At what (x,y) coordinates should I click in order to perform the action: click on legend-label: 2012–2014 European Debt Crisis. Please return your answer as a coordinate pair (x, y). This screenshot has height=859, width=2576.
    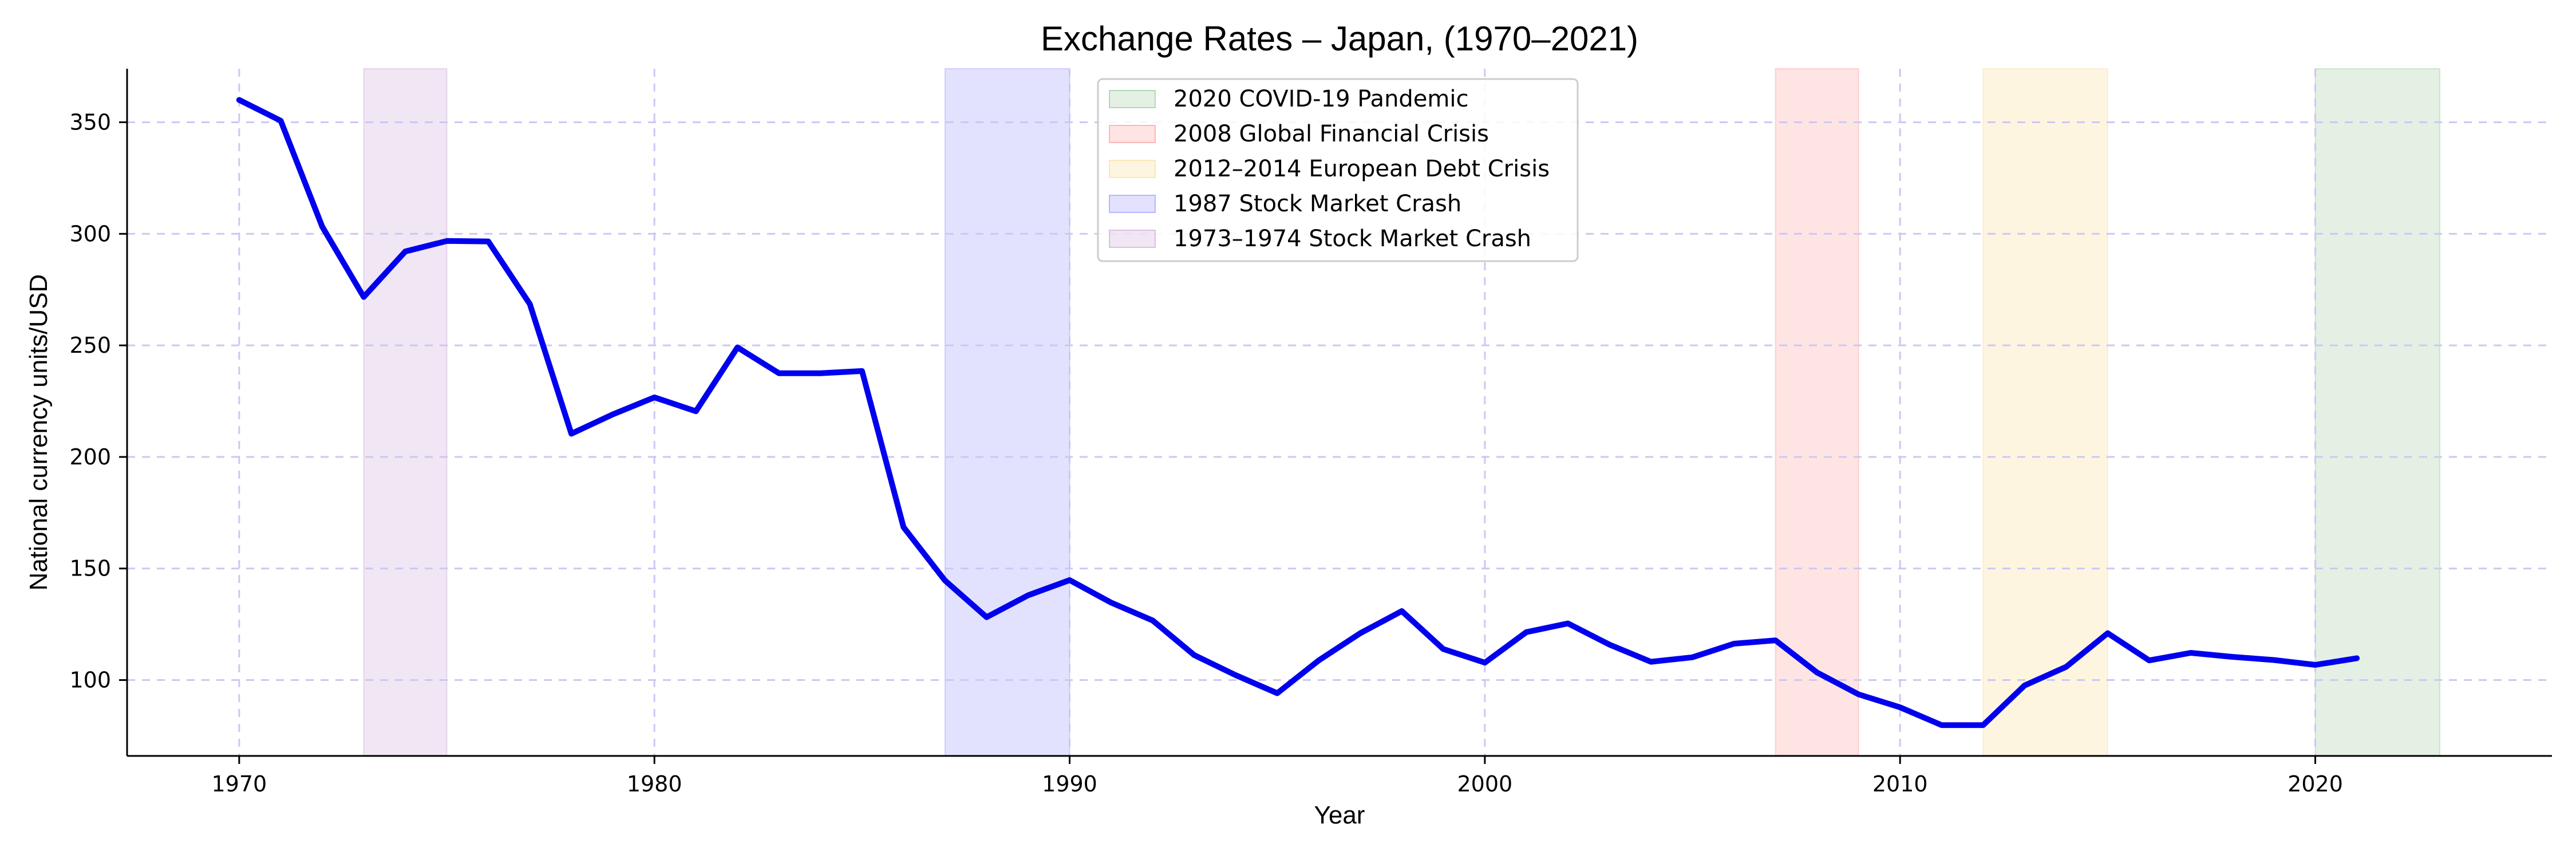
    Looking at the image, I should click on (1362, 169).